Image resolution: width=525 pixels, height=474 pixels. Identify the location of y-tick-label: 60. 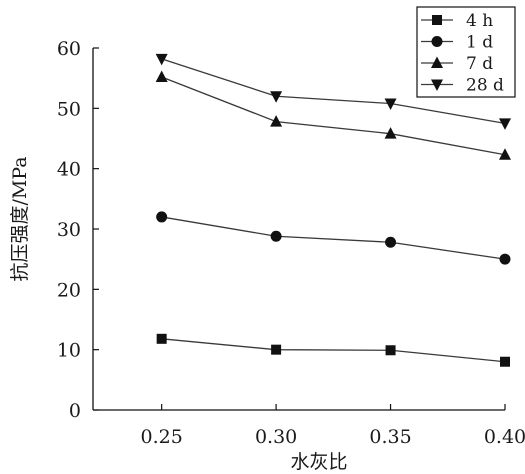
(69, 49).